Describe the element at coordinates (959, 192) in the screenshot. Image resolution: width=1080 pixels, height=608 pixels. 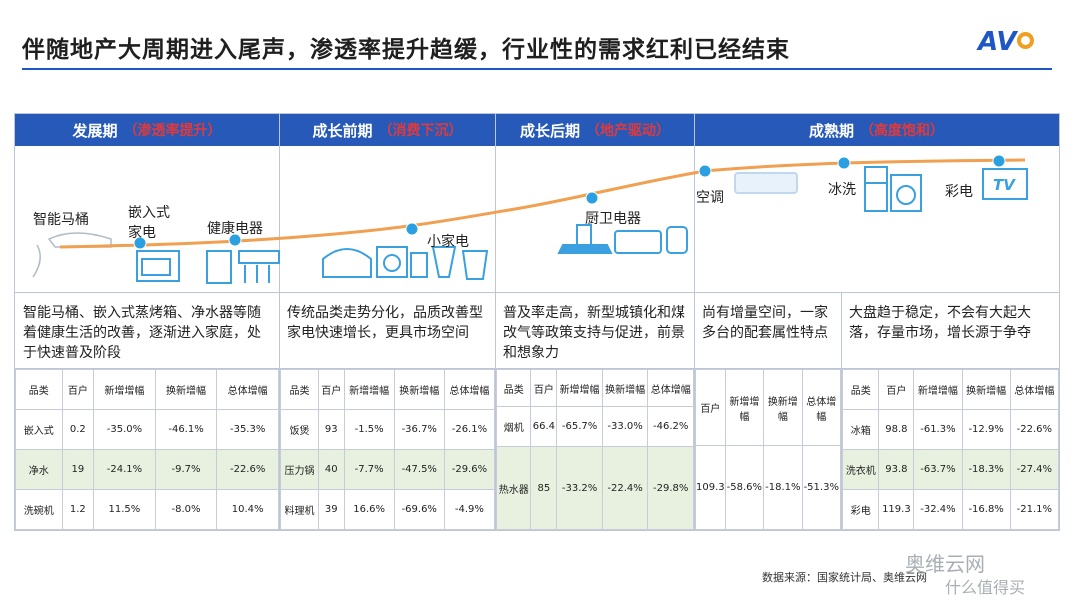
I see `label-tv: 彩电` at that location.